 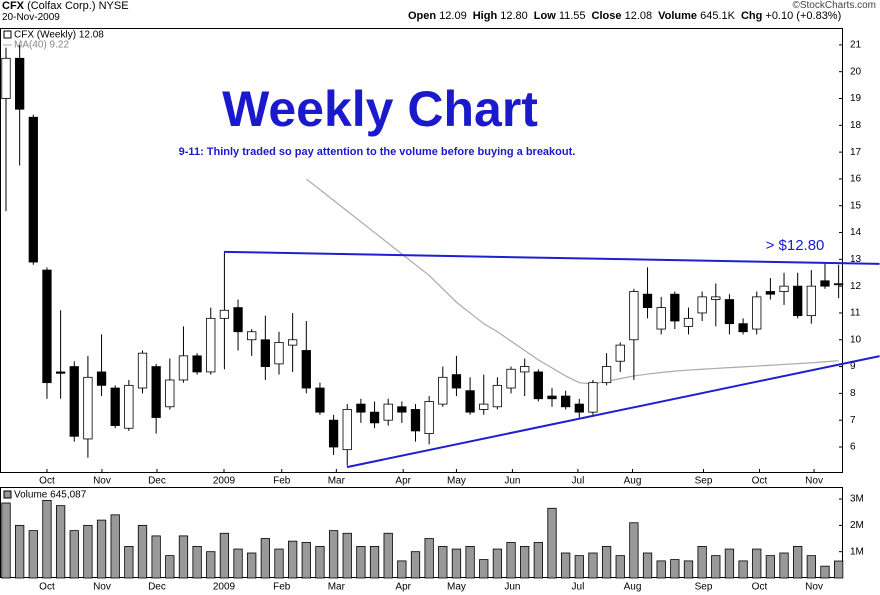 I want to click on y2-tick-label: 3M, so click(x=857, y=499).